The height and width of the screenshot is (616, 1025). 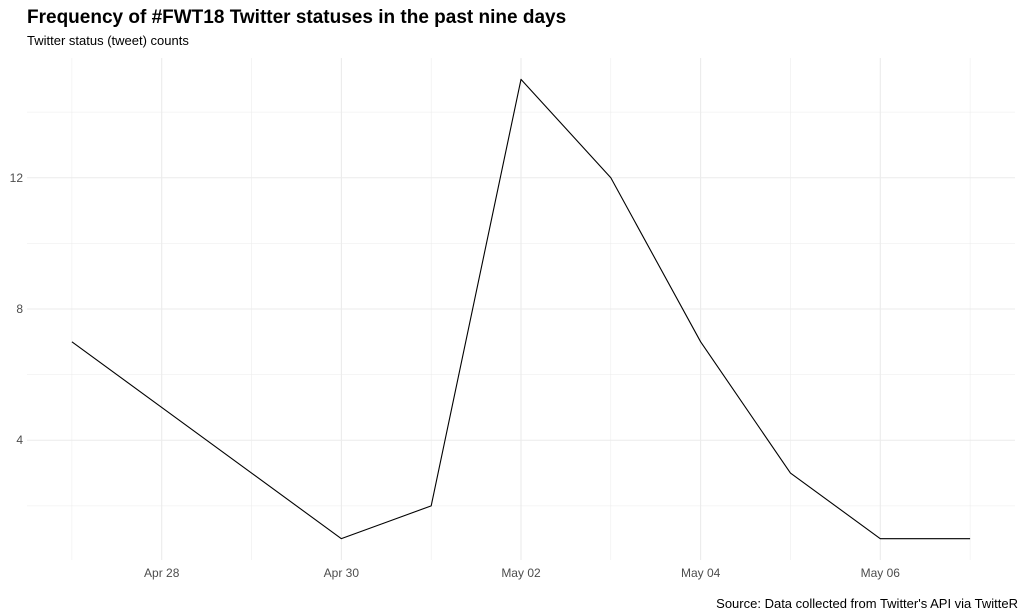 I want to click on x-tick-label: May 06, so click(x=881, y=573).